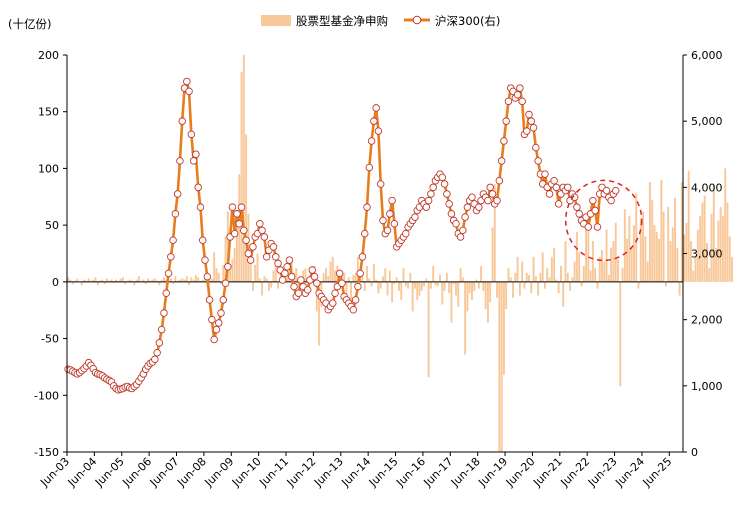  I want to click on left-tick-label: 0, so click(55, 282).